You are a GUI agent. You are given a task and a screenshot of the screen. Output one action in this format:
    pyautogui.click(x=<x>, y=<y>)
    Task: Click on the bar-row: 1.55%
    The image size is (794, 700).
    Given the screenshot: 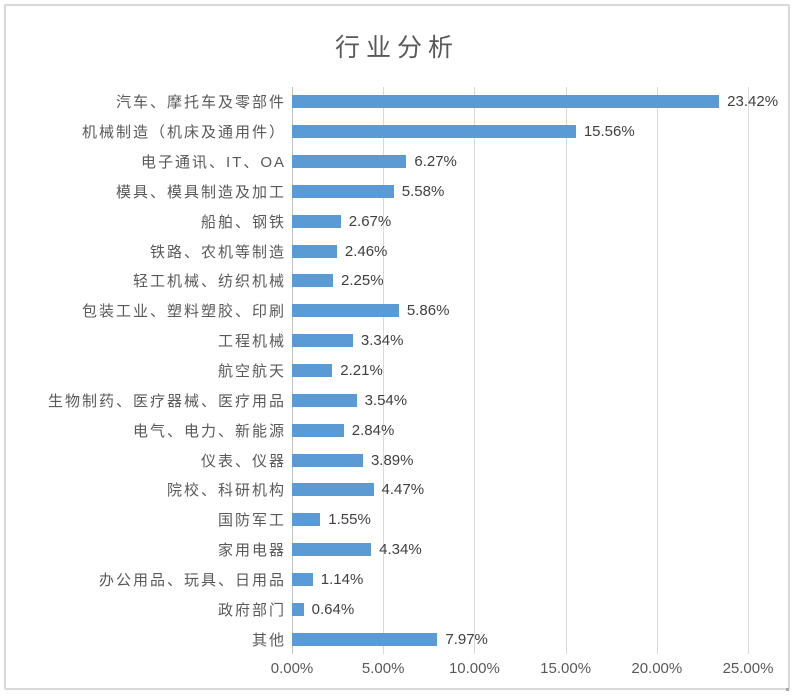 What is the action you would take?
    pyautogui.click(x=520, y=520)
    